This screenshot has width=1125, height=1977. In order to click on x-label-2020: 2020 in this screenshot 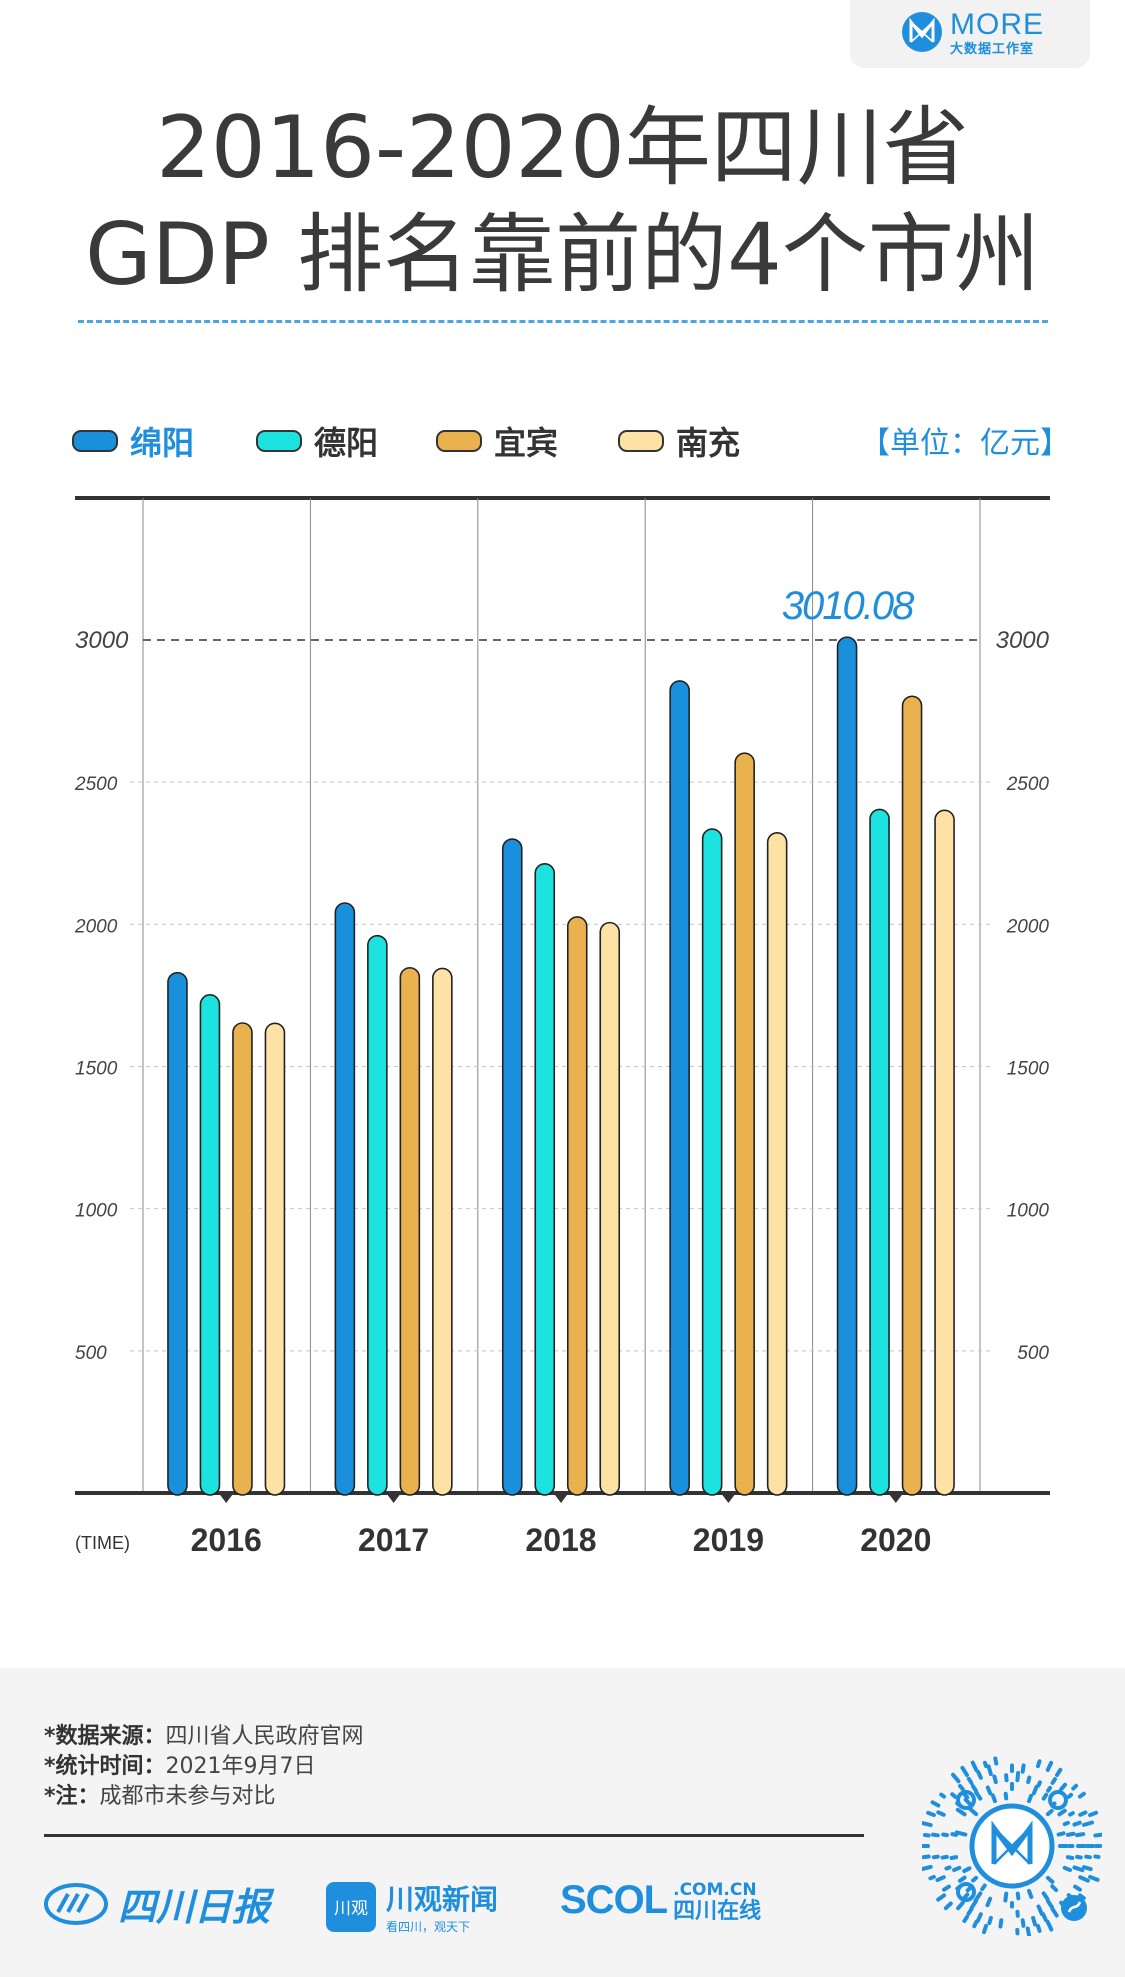, I will do `click(895, 1540)`.